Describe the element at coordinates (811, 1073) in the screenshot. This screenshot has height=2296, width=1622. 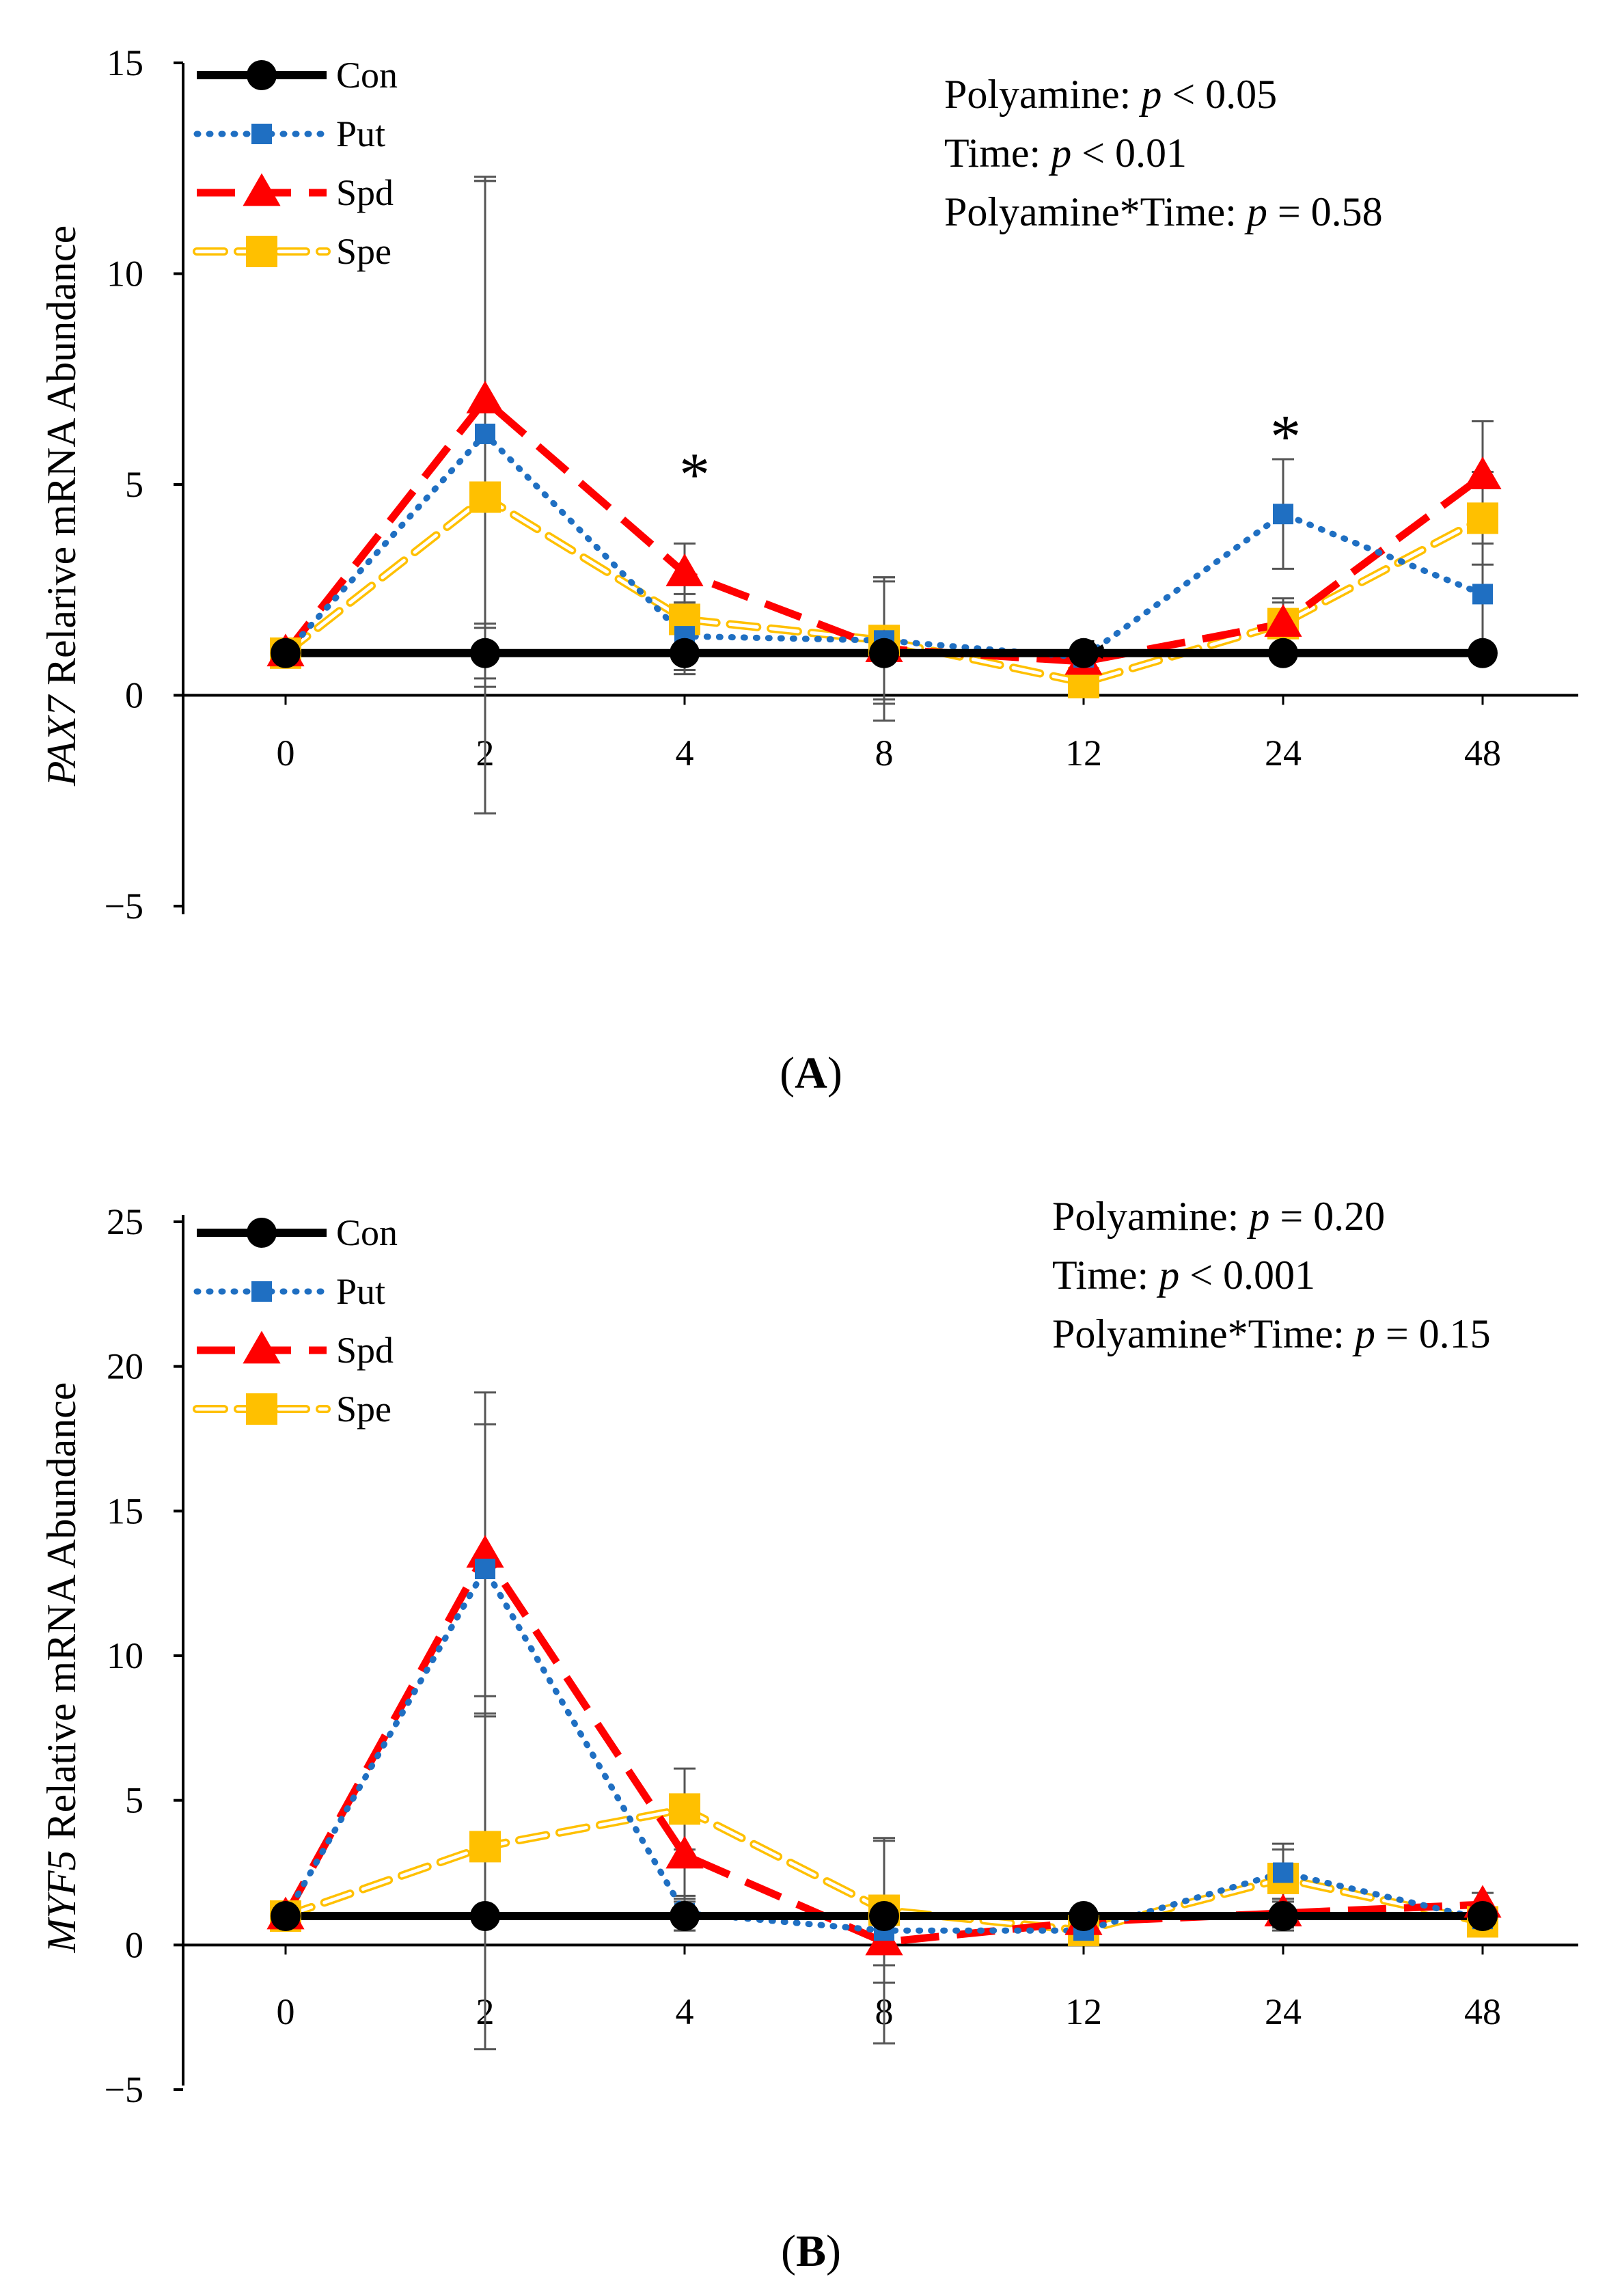
I see `panel-label: (A)` at that location.